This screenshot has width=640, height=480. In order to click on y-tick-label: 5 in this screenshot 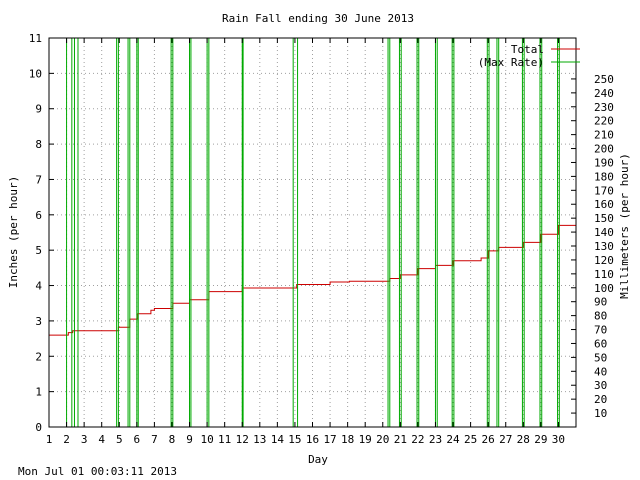, I will do `click(38, 250)`.